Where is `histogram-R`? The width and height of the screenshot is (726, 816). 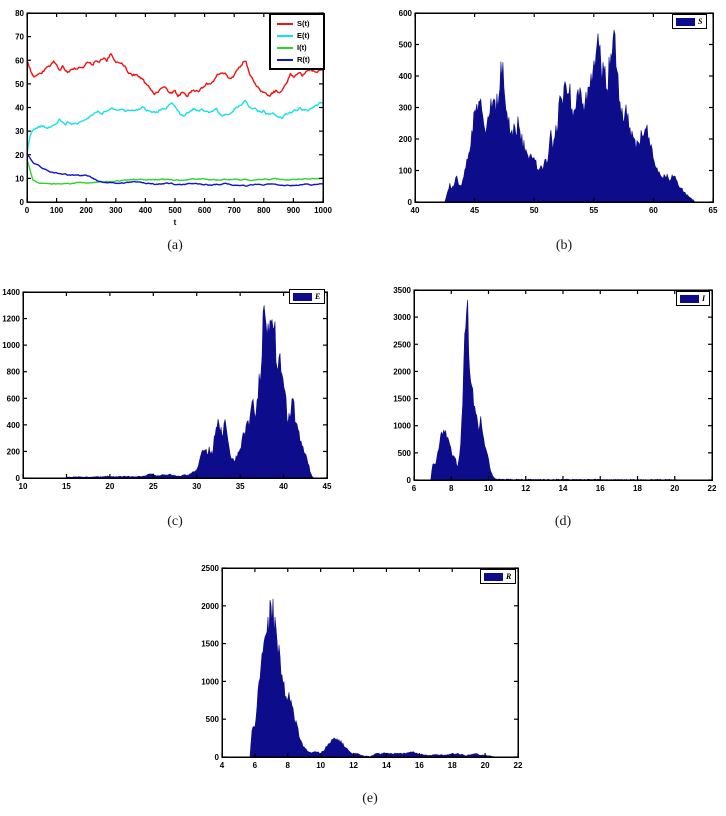 histogram-R is located at coordinates (372, 678).